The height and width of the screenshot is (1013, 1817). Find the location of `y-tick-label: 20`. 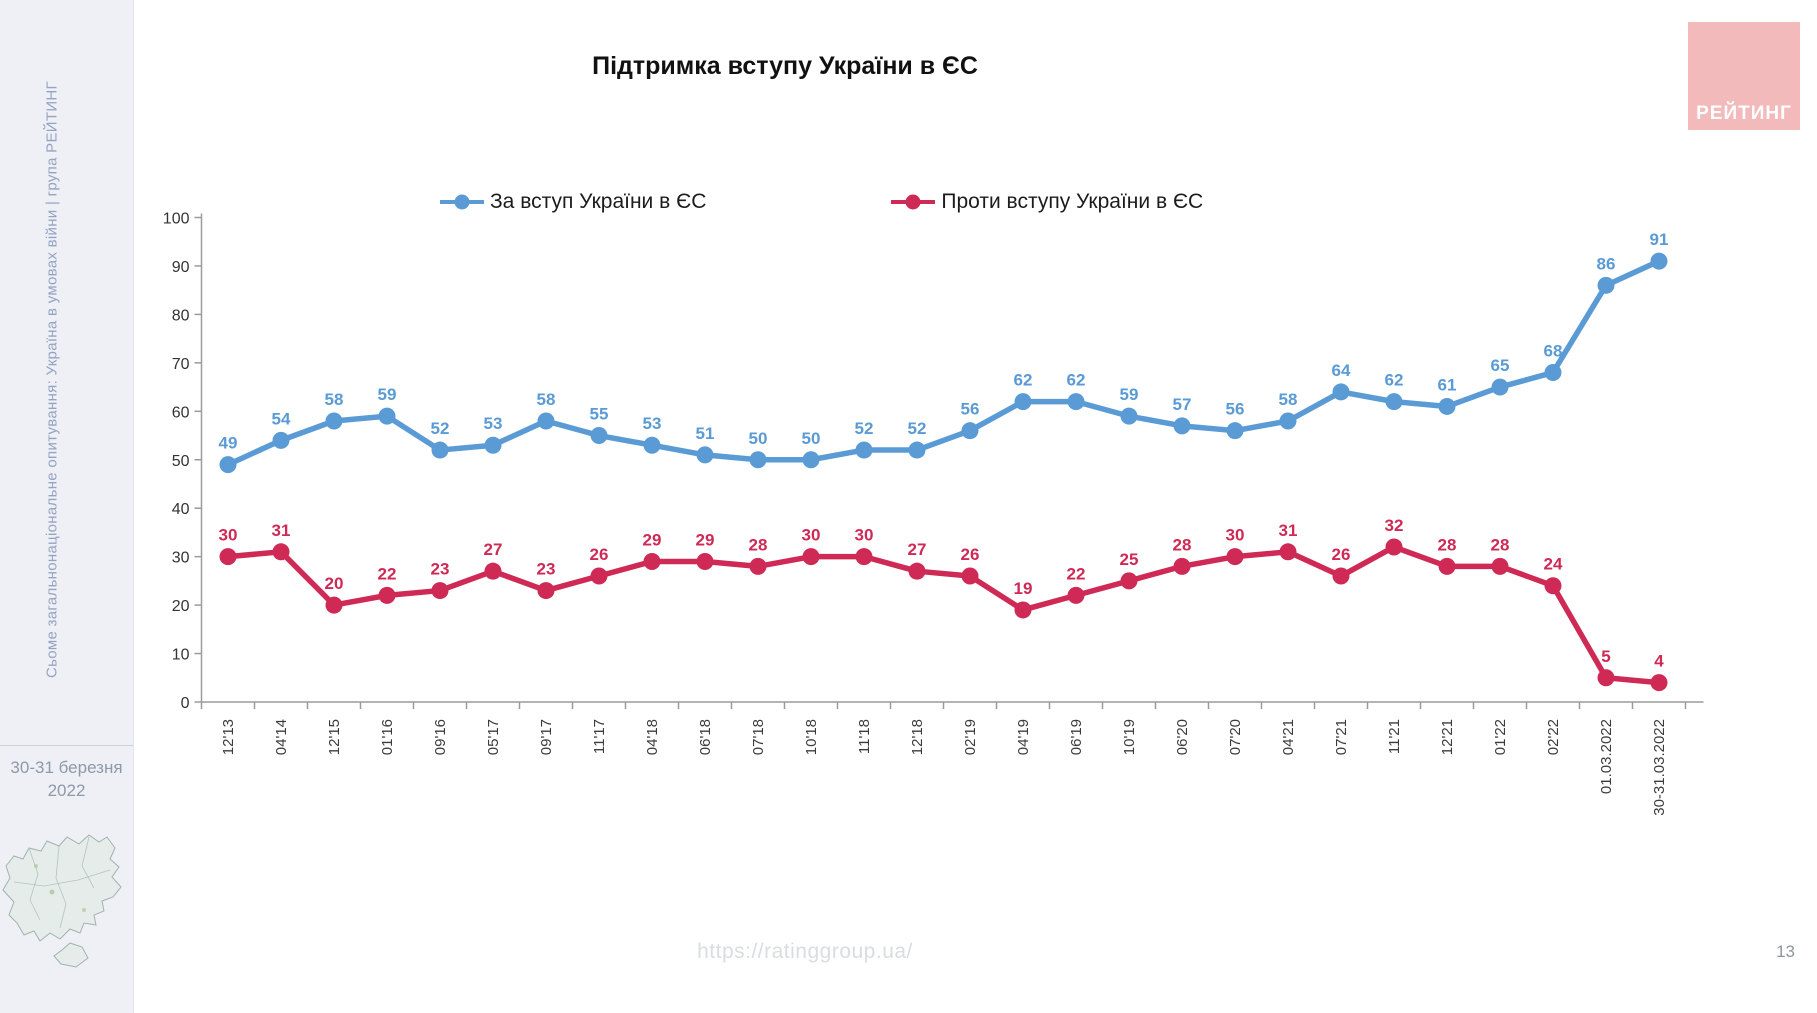

y-tick-label: 20 is located at coordinates (181, 606).